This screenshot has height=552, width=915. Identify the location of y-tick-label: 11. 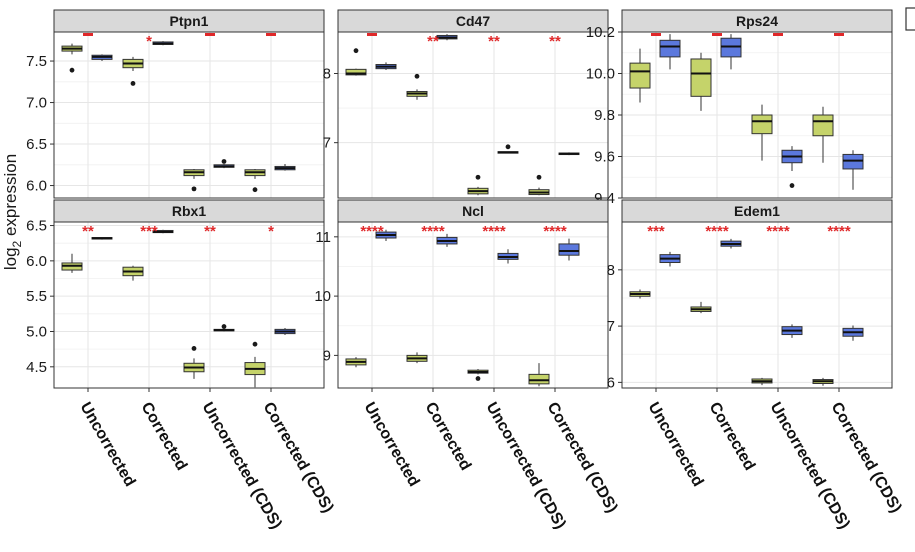
(323, 237).